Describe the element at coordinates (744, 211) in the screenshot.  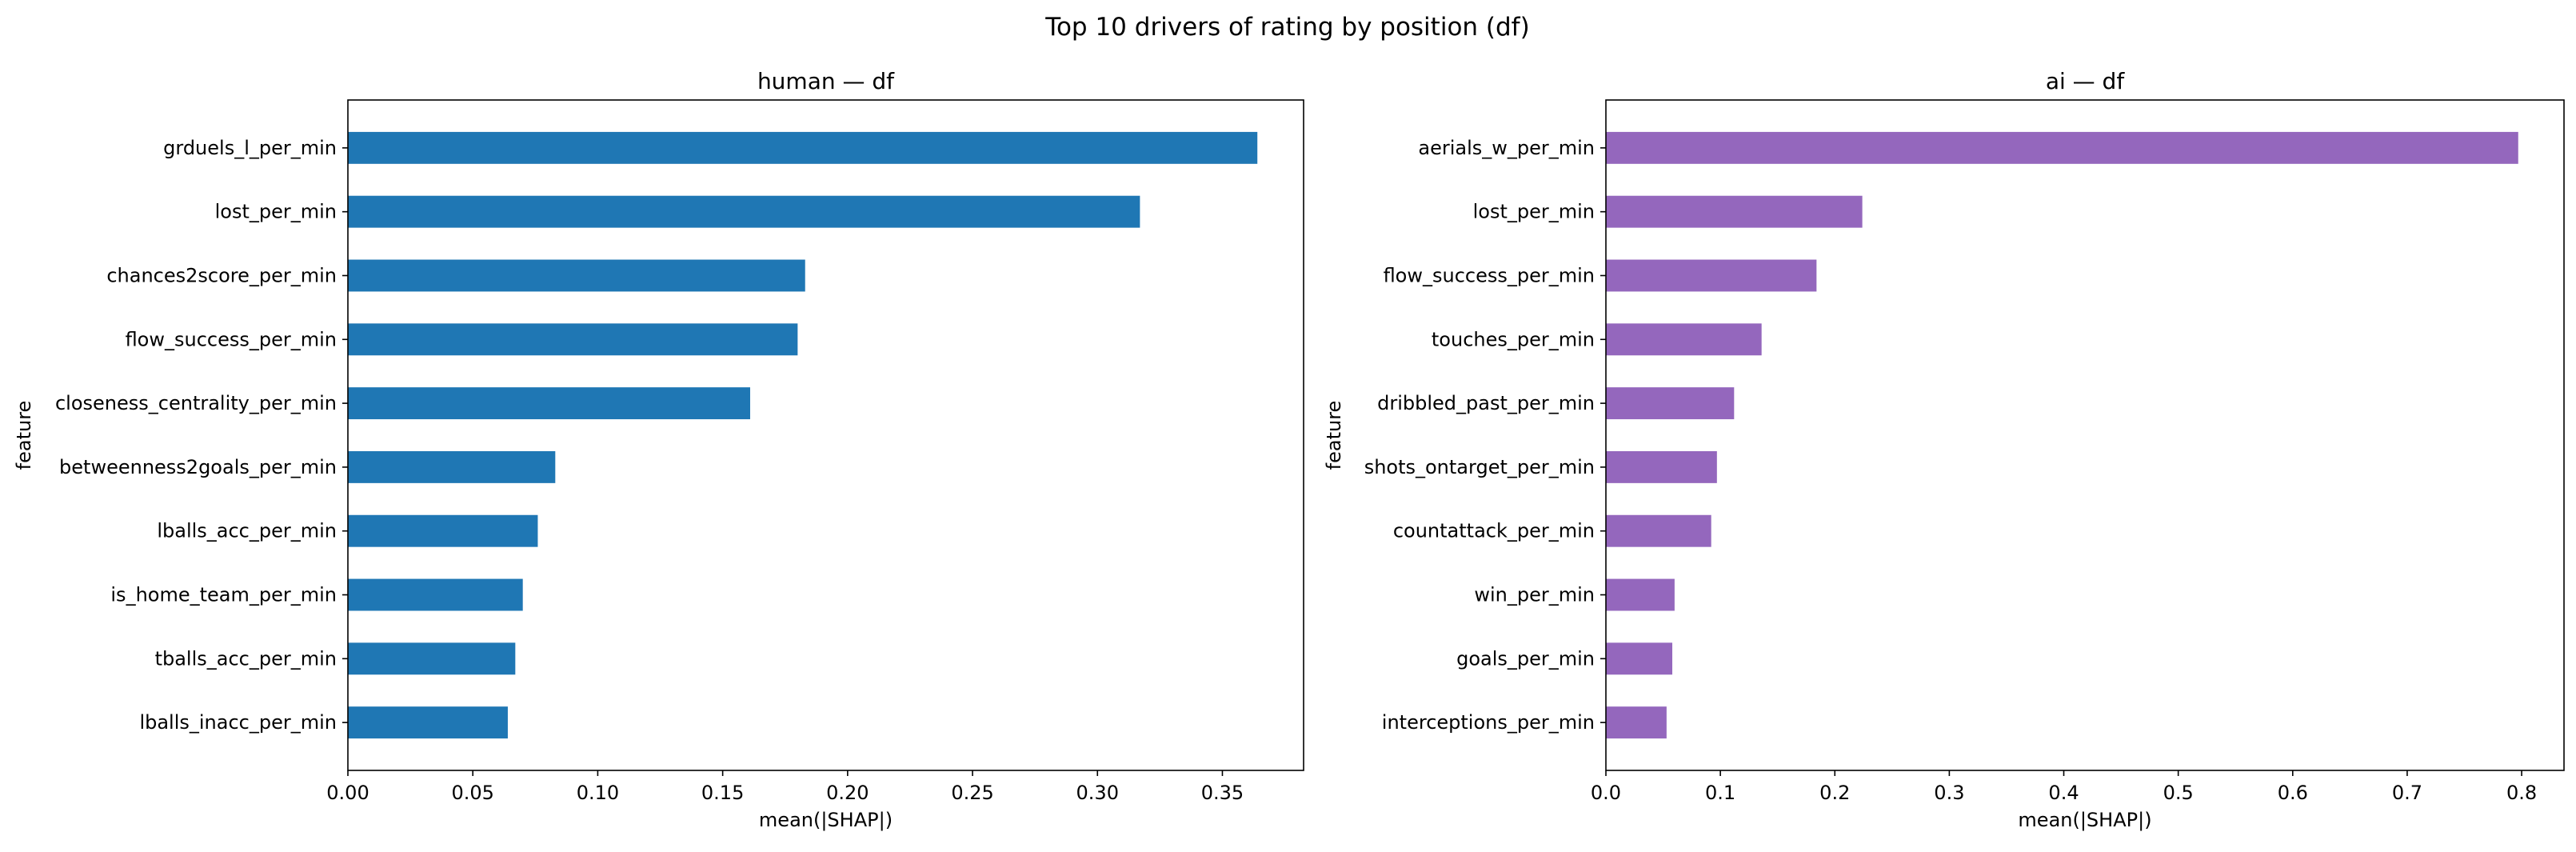
I see `human-bar-lost-per-min` at that location.